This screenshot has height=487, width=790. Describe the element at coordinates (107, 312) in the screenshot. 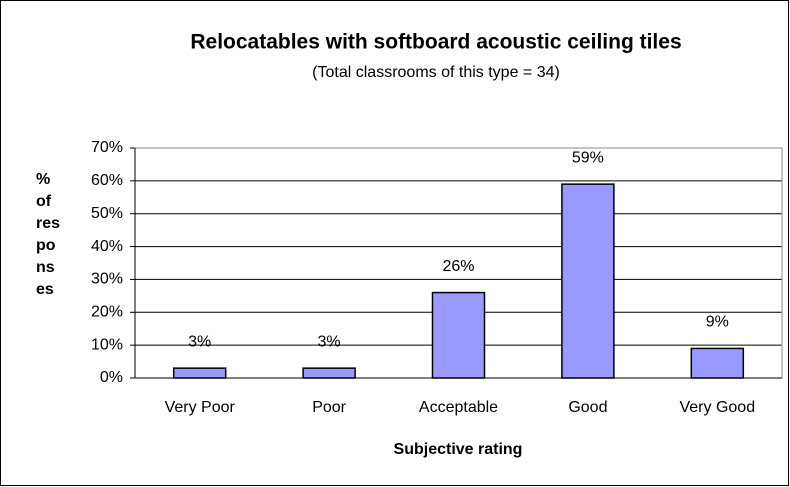

I see `y-tick-label: 20%` at that location.